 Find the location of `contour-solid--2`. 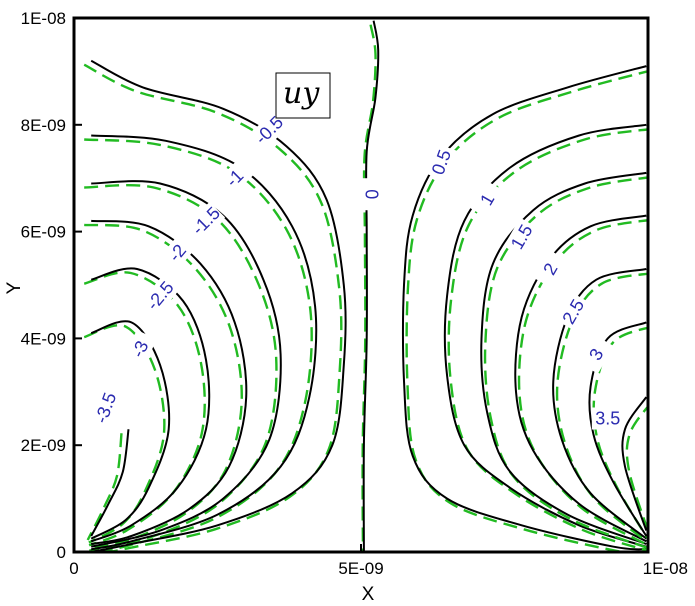

contour-solid--2 is located at coordinates (169, 382).